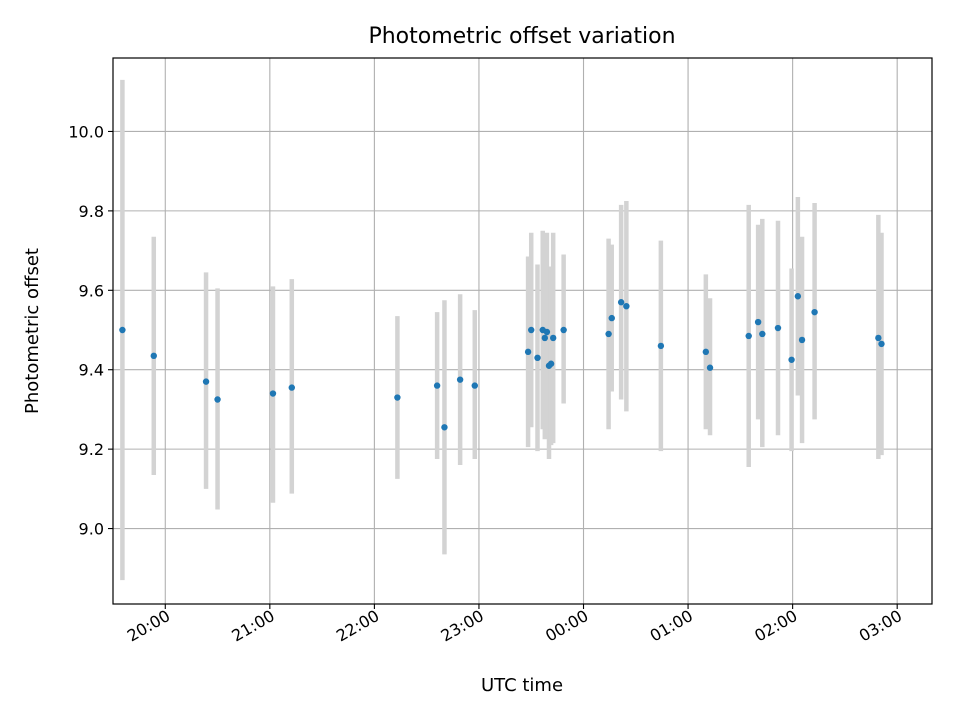 The width and height of the screenshot is (960, 720). I want to click on y-tick-label: 10.0, so click(86, 131).